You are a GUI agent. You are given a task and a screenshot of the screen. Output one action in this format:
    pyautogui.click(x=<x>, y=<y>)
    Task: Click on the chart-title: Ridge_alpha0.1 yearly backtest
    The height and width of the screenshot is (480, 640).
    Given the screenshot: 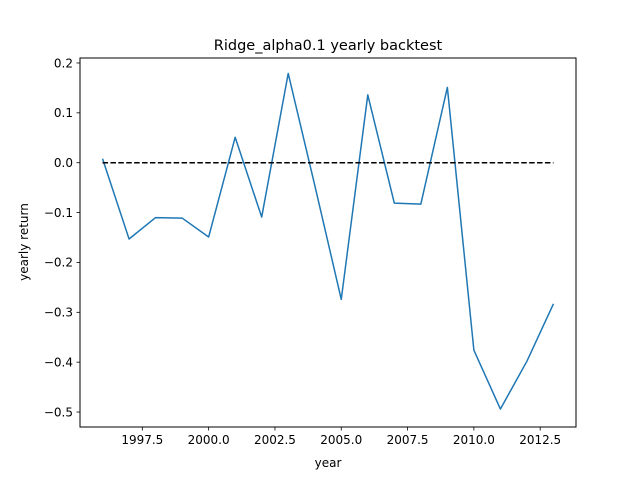 What is the action you would take?
    pyautogui.click(x=328, y=46)
    